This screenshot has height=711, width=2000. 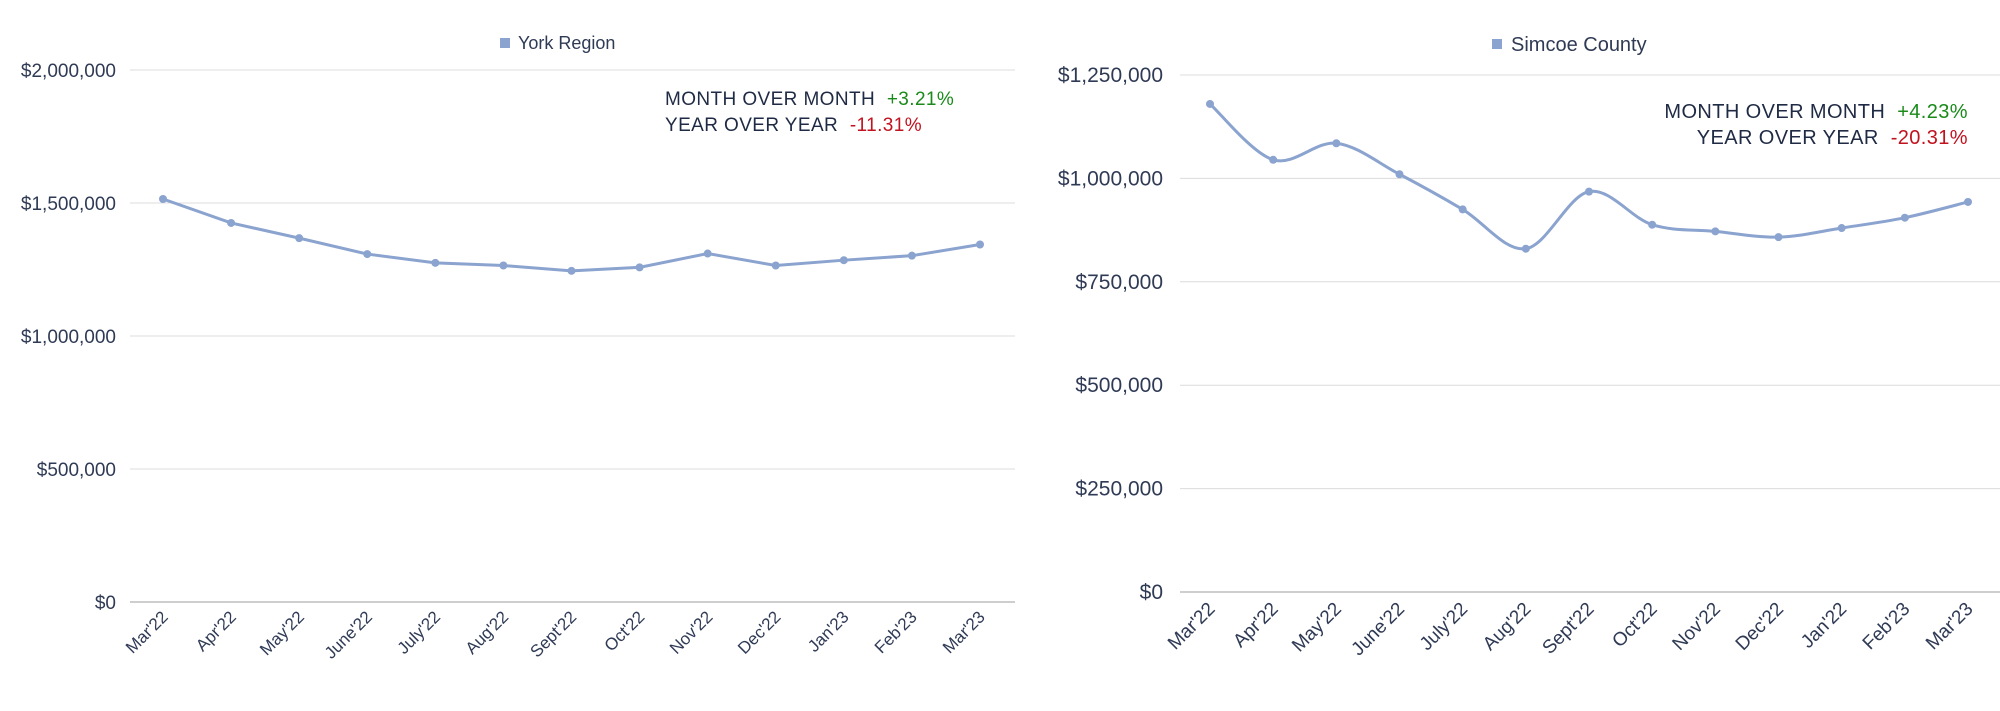 I want to click on series-york-region, so click(x=571, y=235).